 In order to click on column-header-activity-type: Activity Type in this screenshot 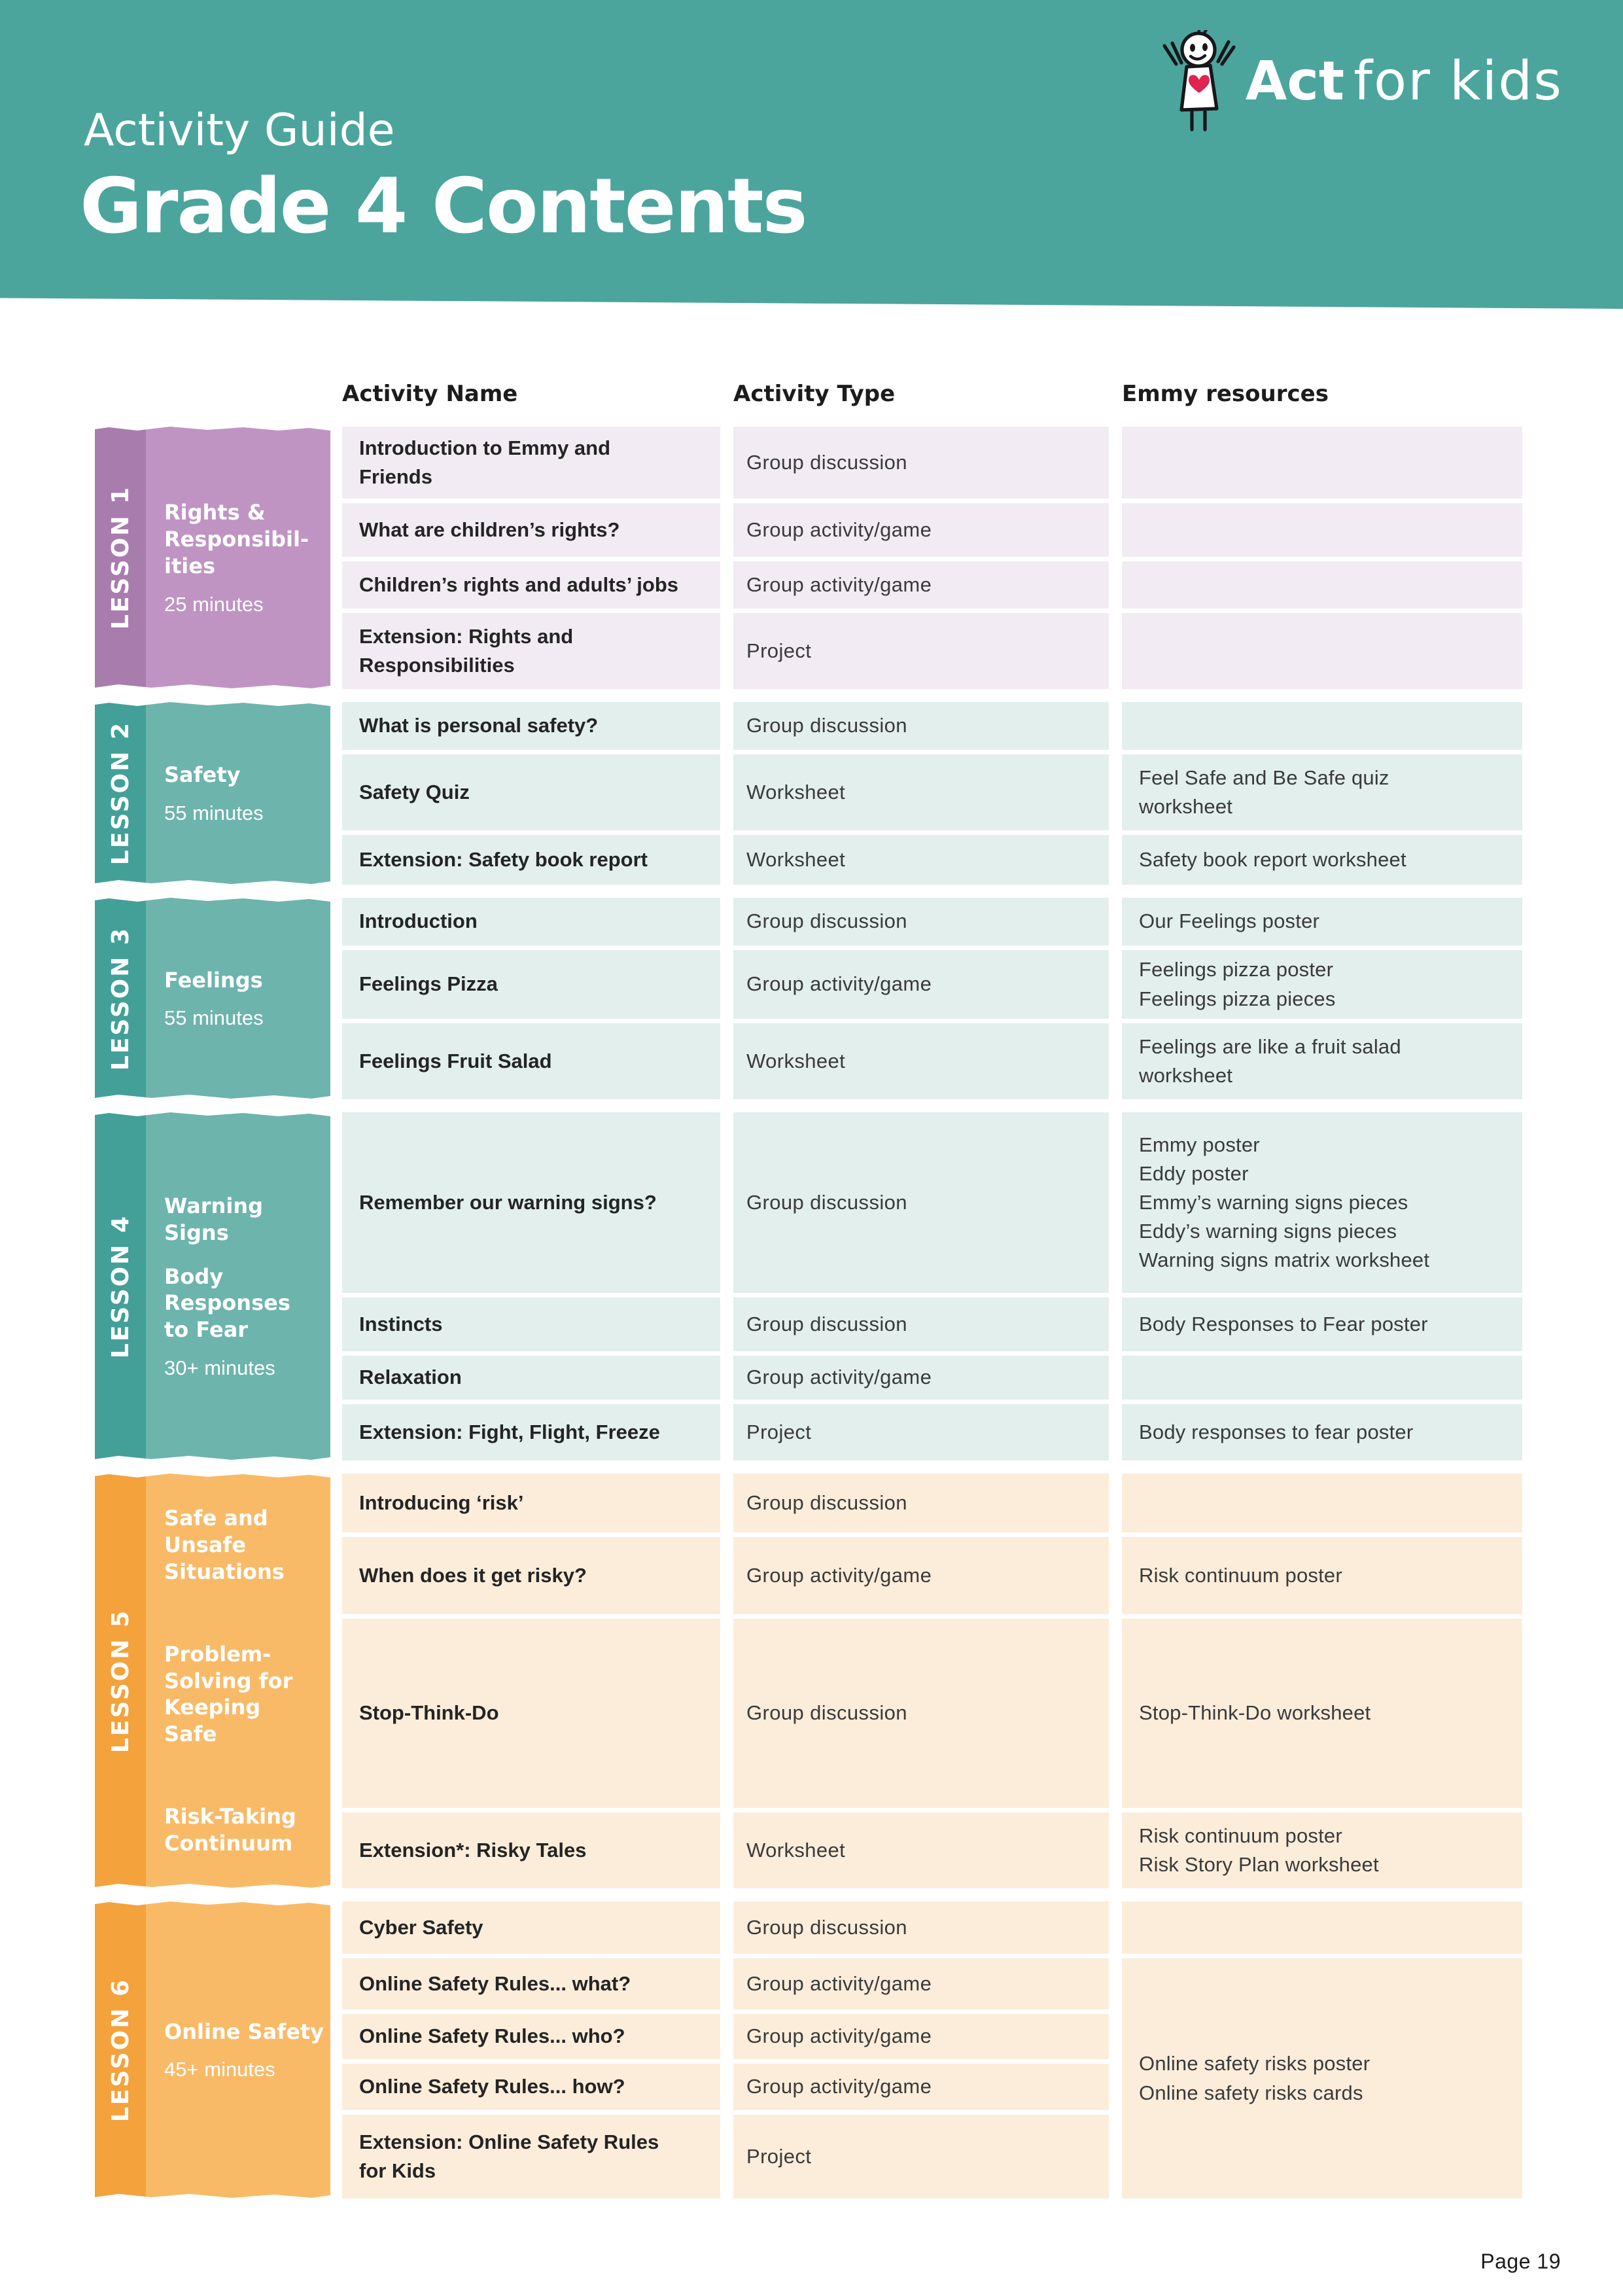, I will do `click(814, 394)`.